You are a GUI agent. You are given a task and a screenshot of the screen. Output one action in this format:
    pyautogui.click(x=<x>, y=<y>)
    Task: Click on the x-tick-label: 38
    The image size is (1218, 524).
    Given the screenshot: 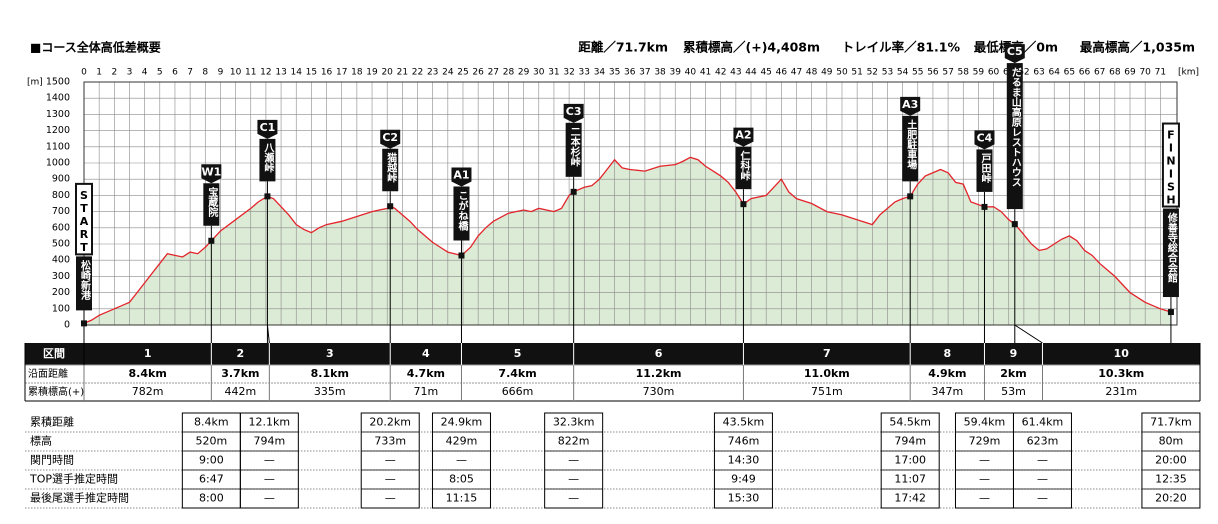 What is the action you would take?
    pyautogui.click(x=660, y=73)
    